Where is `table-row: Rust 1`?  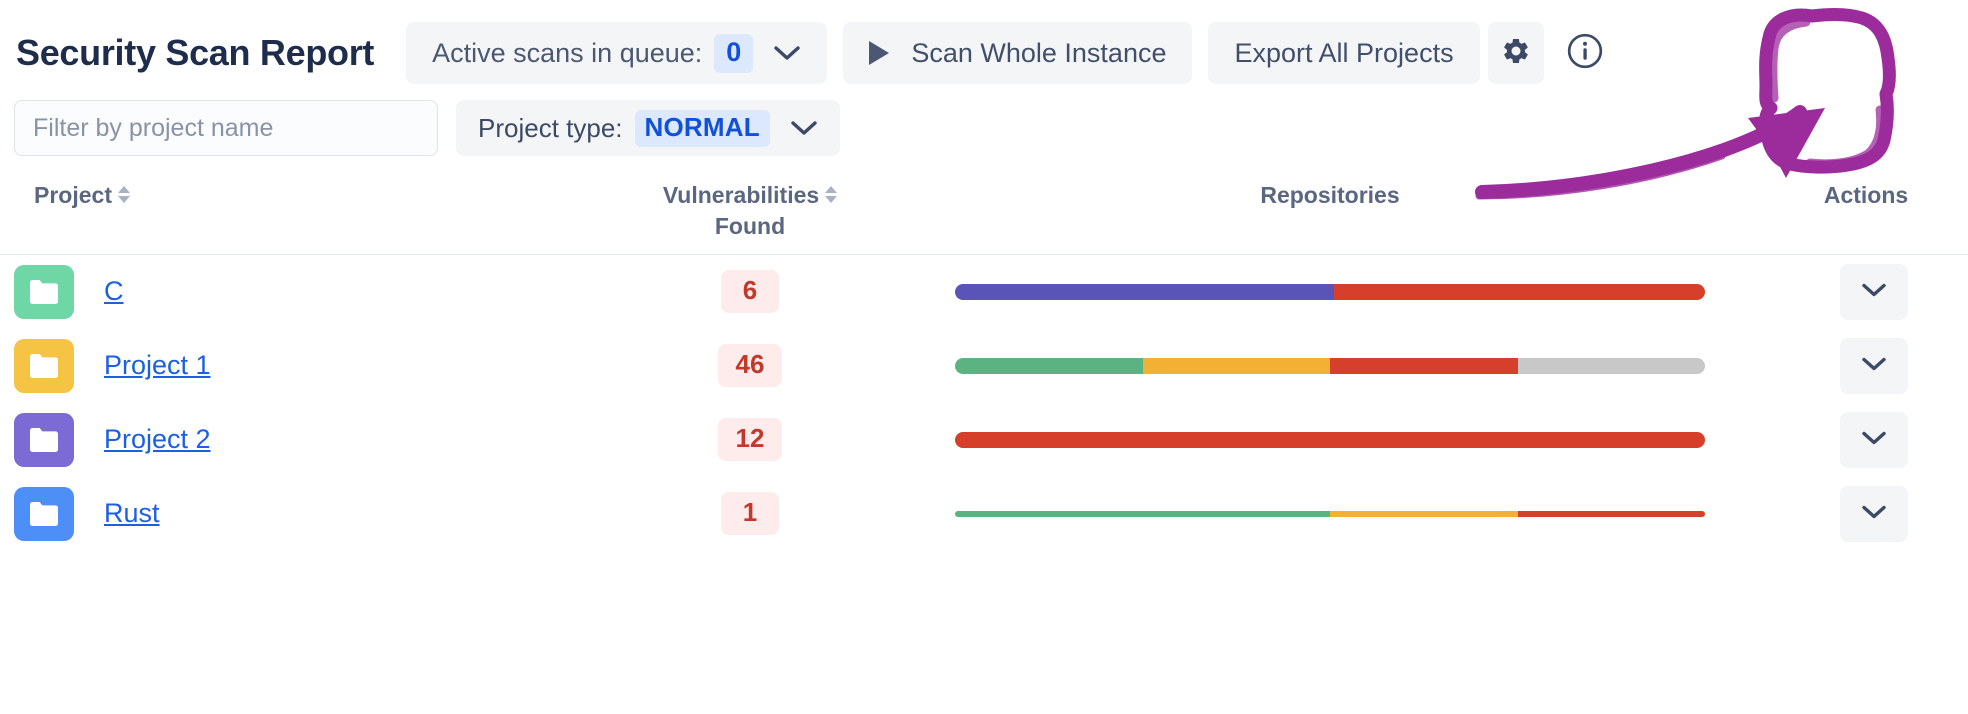 table-row: Rust 1 is located at coordinates (984, 514).